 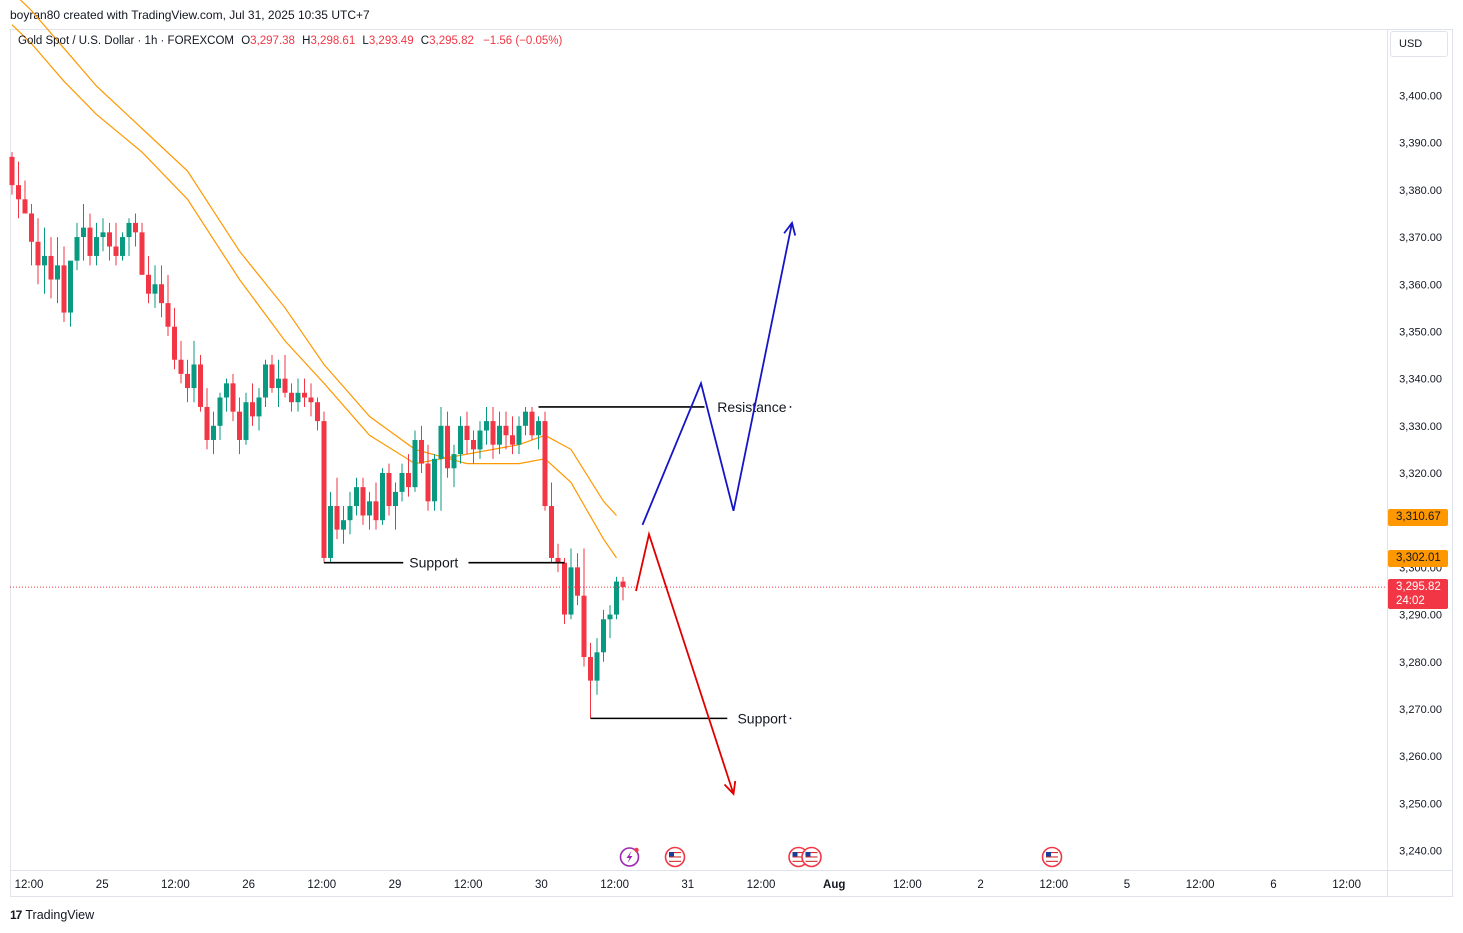 What do you see at coordinates (636, 850) in the screenshot?
I see `flash-icon-dot` at bounding box center [636, 850].